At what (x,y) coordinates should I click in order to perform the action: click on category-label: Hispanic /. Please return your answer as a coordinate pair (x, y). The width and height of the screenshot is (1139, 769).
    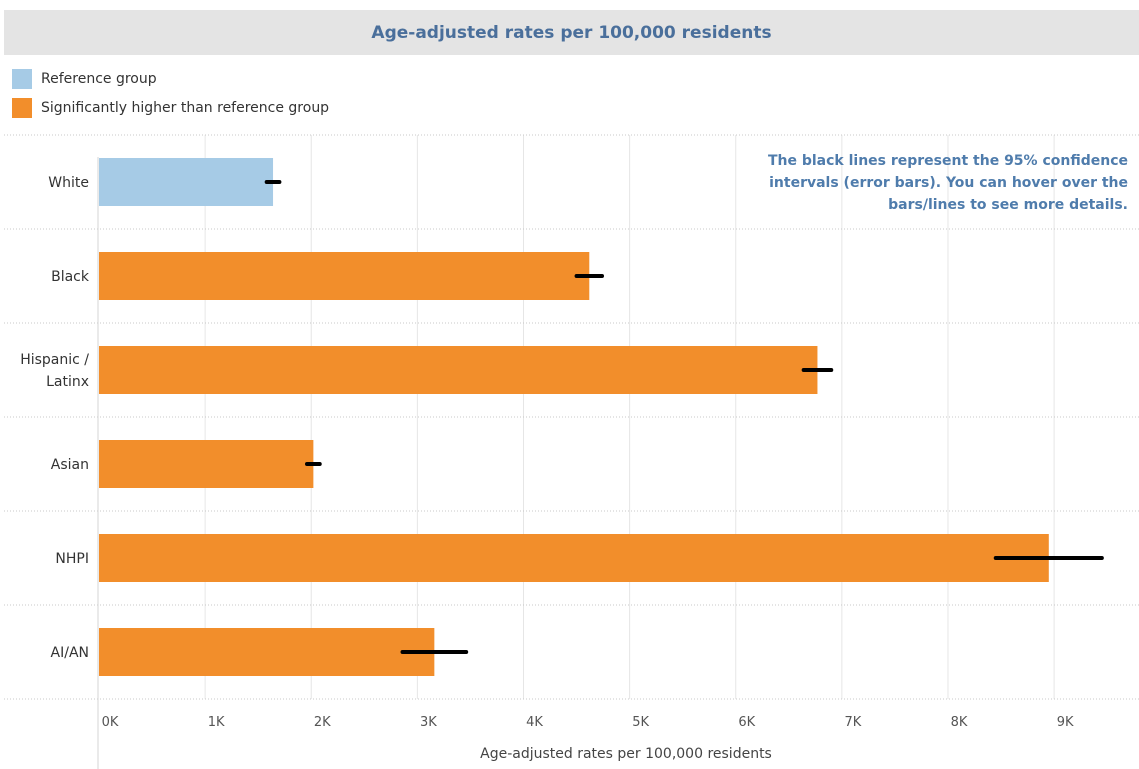
    Looking at the image, I should click on (54, 360).